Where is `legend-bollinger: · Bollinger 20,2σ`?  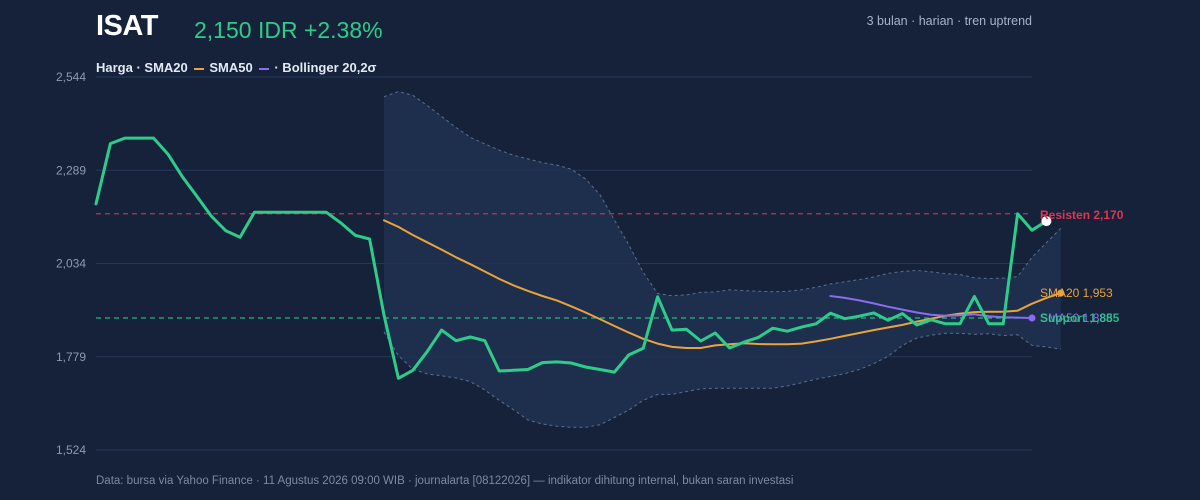 legend-bollinger: · Bollinger 20,2σ is located at coordinates (325, 67).